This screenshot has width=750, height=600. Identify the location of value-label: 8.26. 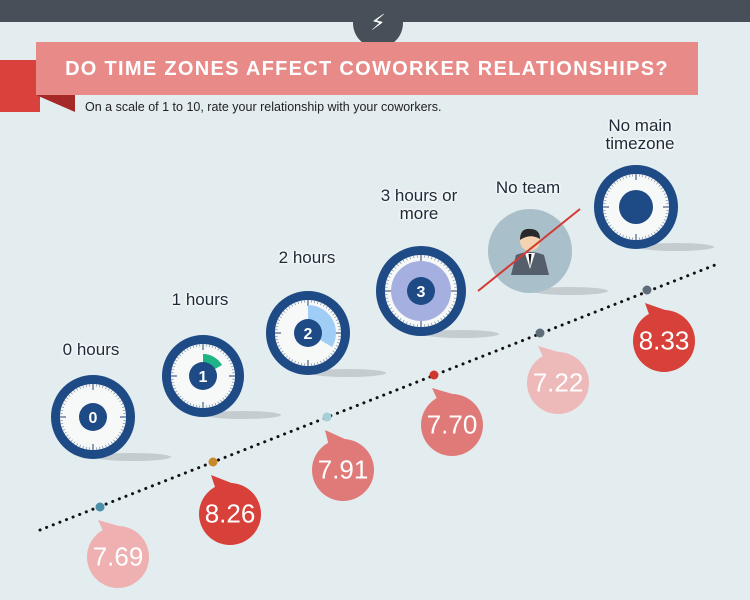
(230, 513).